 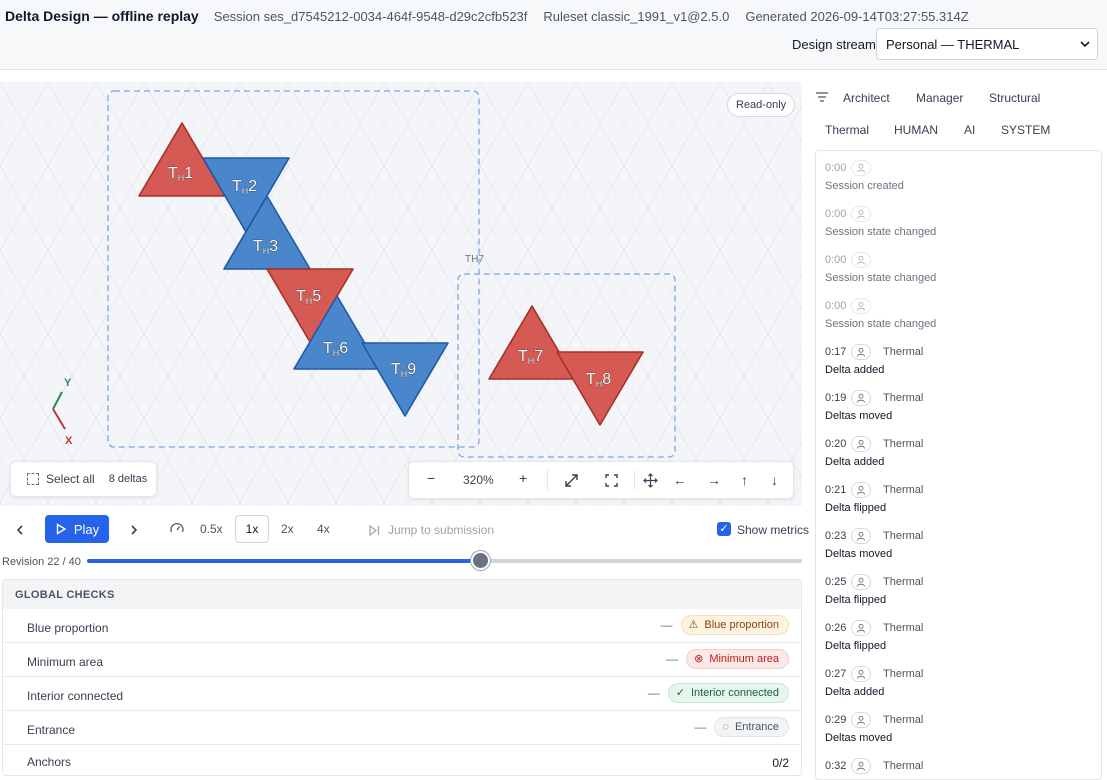 I want to click on event-time: 0:23, so click(x=836, y=536).